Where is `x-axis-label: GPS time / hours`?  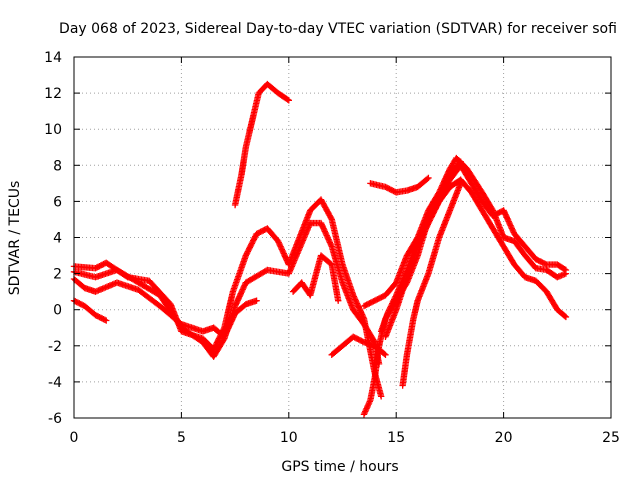 x-axis-label: GPS time / hours is located at coordinates (339, 467).